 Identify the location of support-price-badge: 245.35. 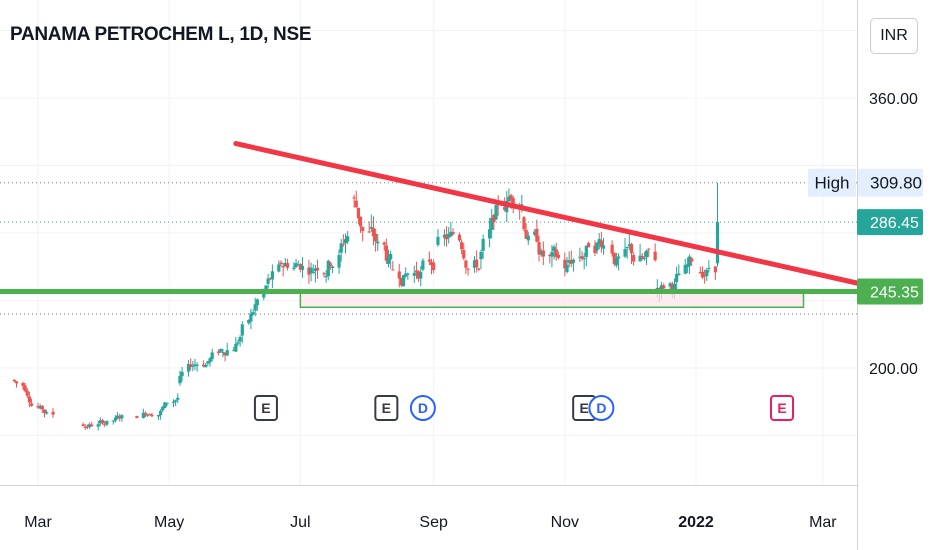
(890, 291).